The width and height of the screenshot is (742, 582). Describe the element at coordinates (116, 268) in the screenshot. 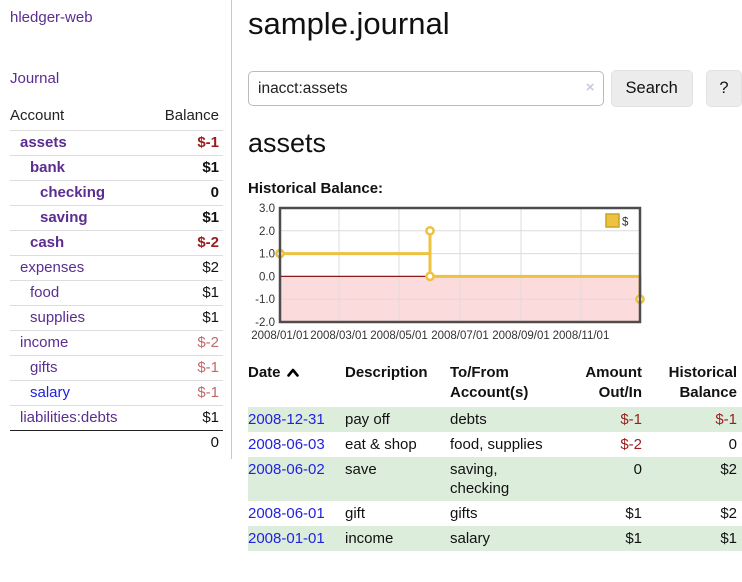

I see `account-row: expenses $2` at that location.